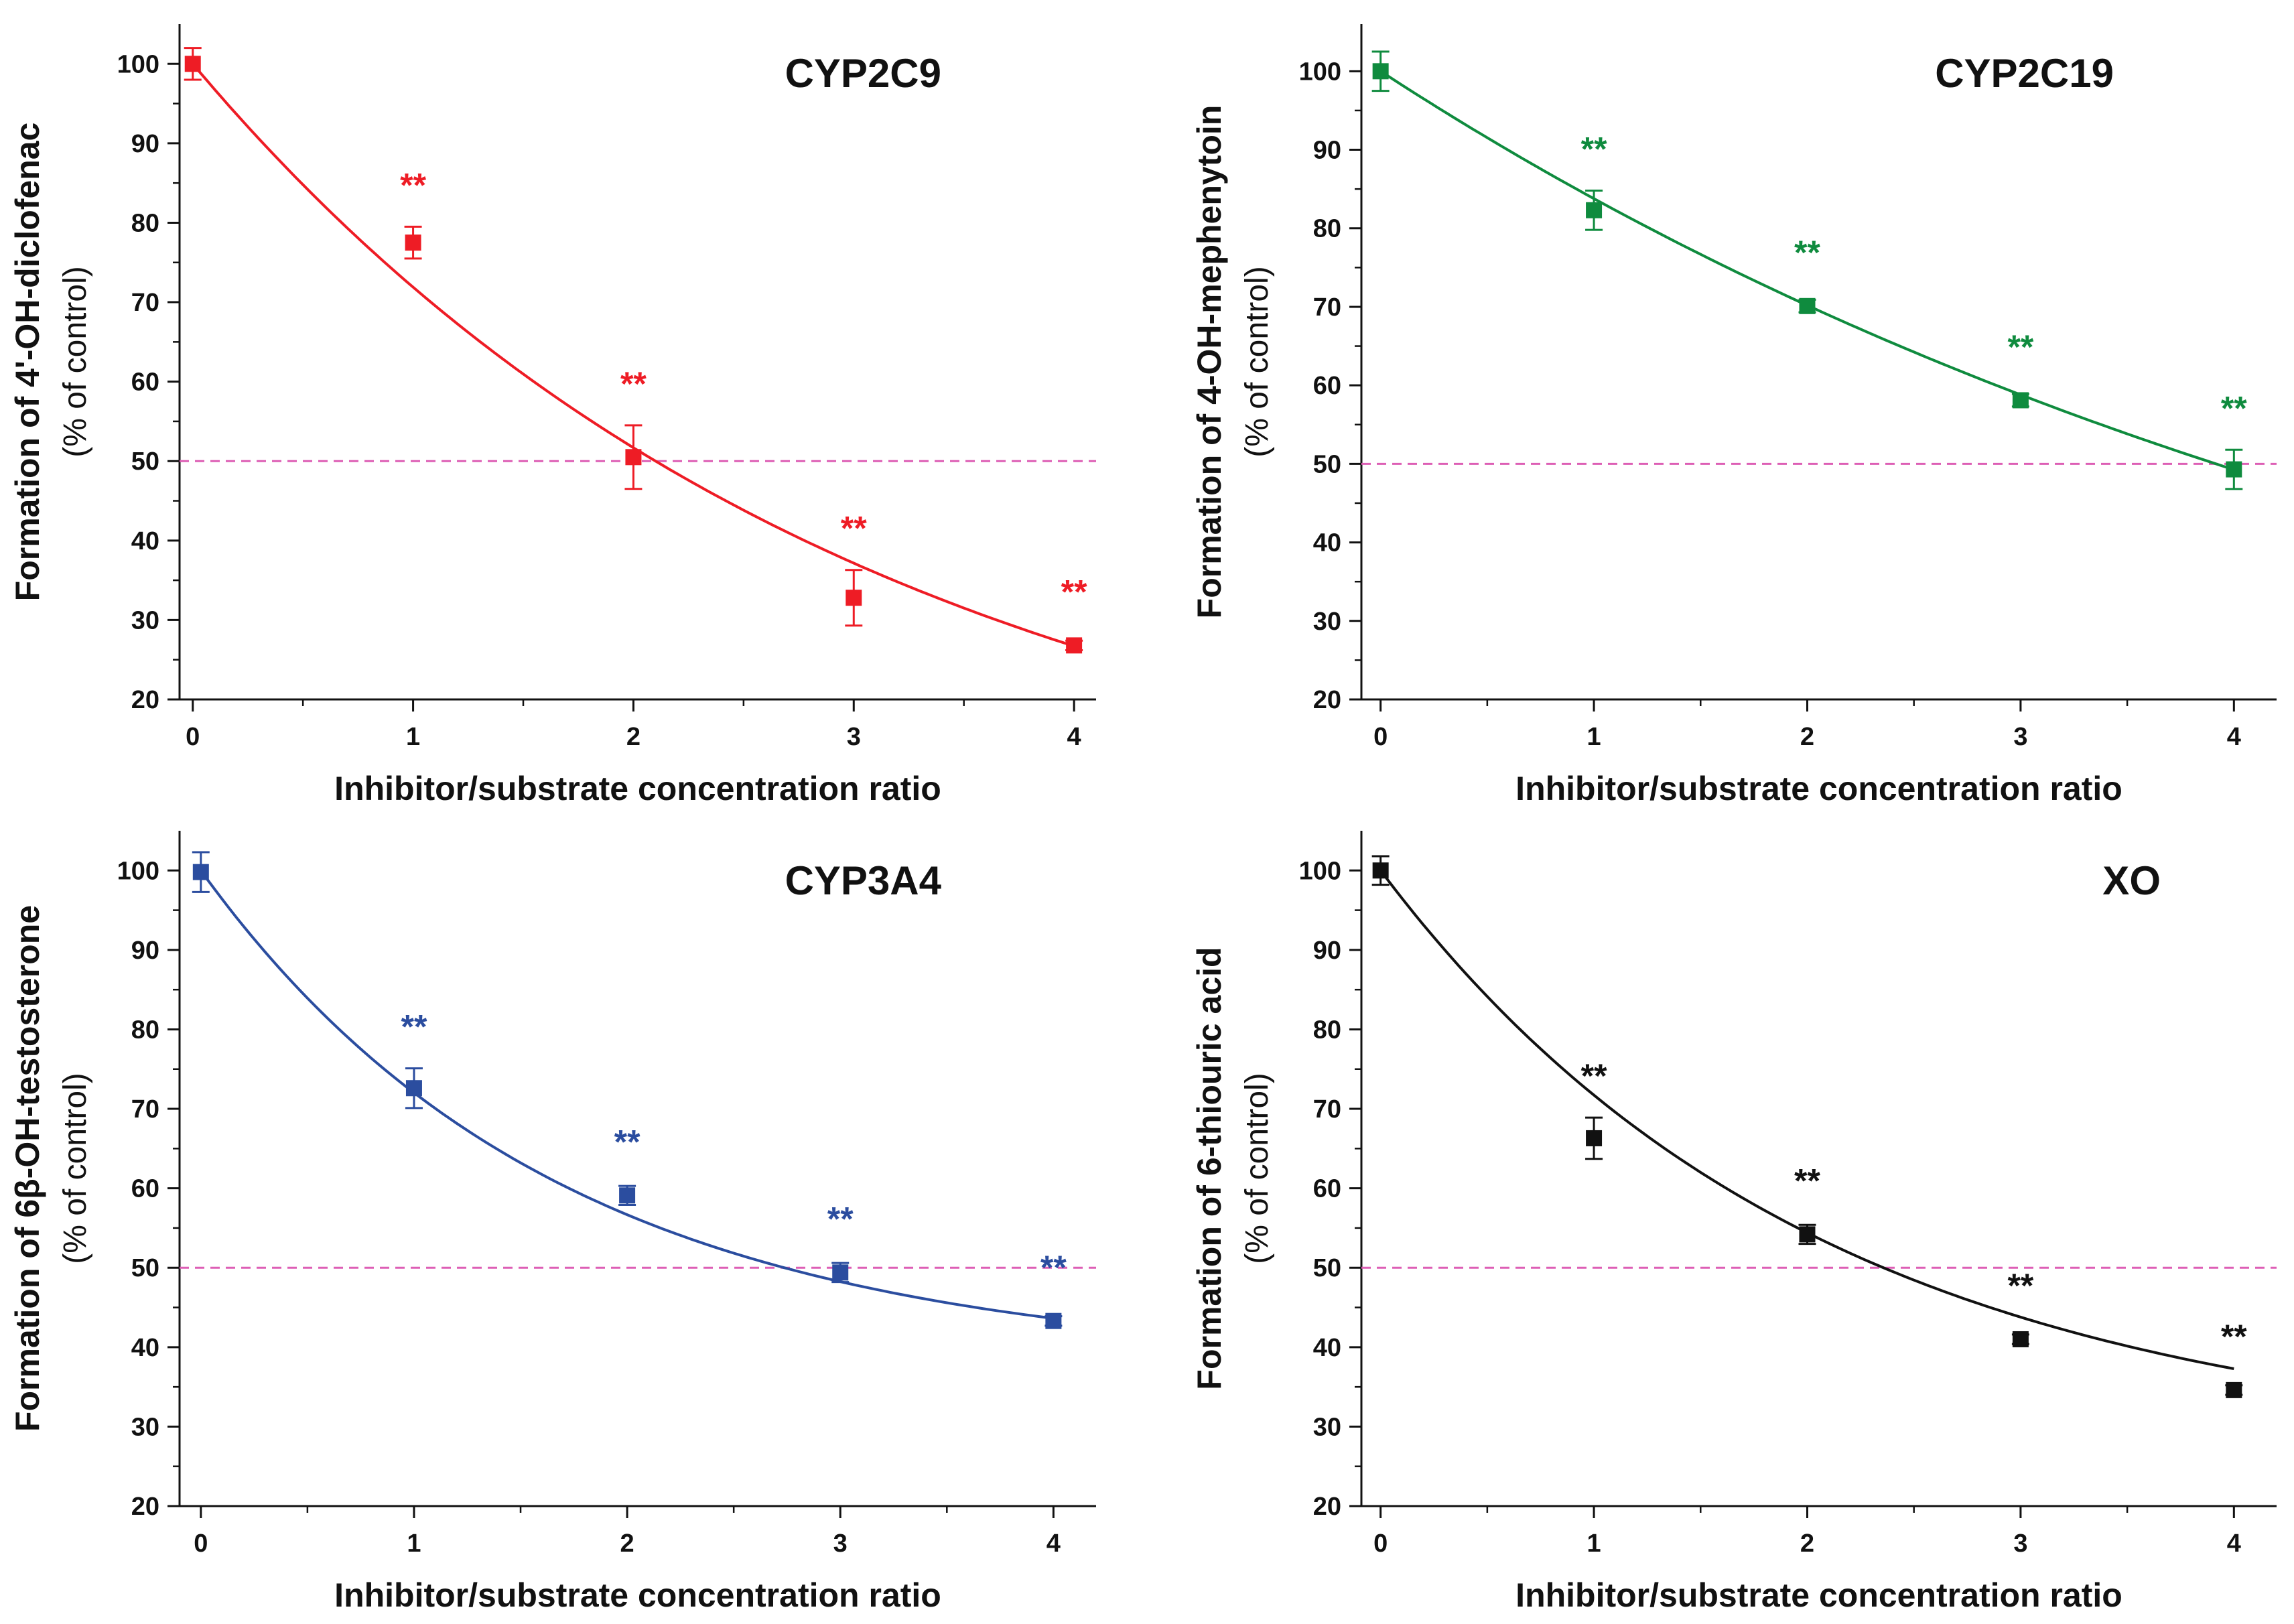  What do you see at coordinates (2024, 73) in the screenshot?
I see `panel-title: CYP2C19` at bounding box center [2024, 73].